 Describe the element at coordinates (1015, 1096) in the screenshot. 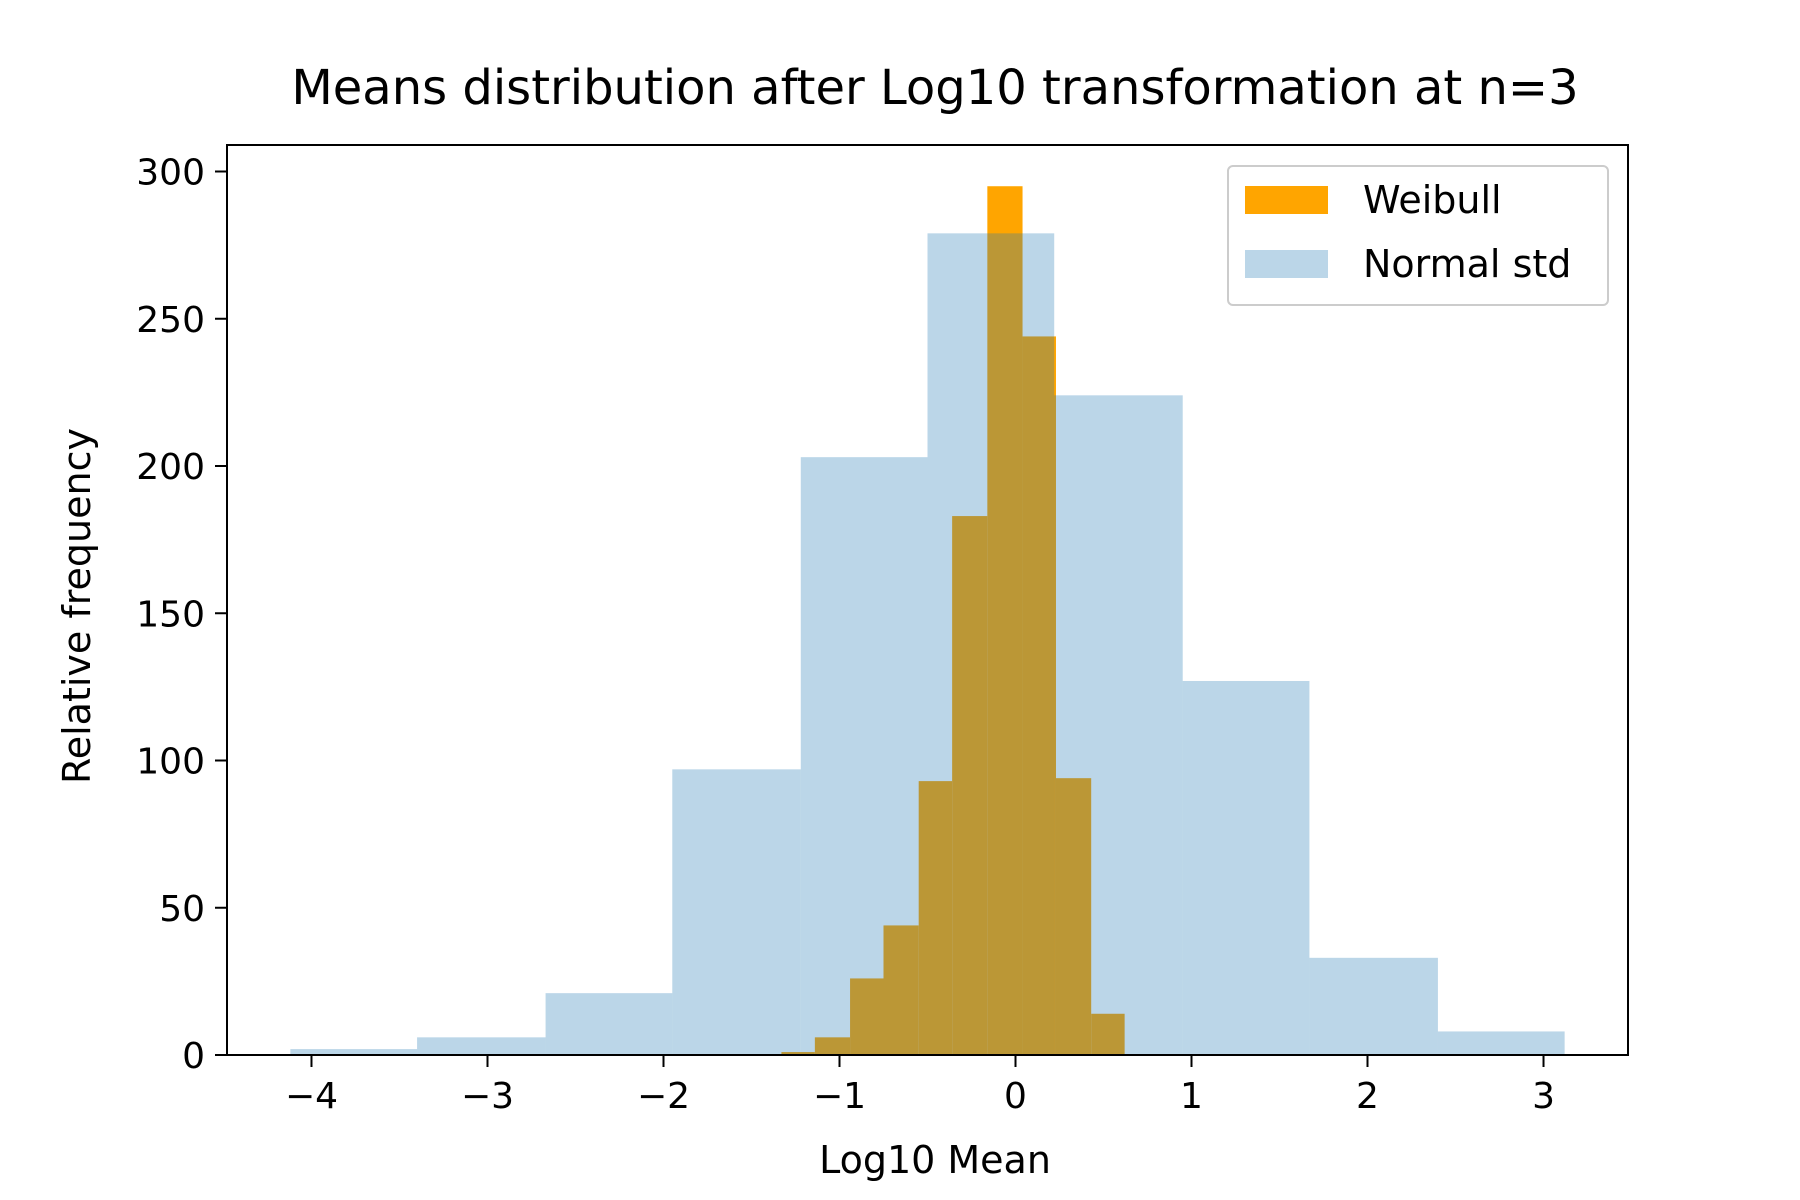

I see `x-tick-label: 0` at that location.